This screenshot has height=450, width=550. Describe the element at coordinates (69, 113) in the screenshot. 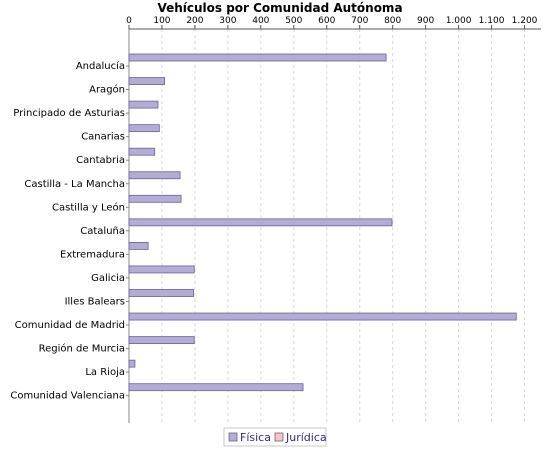

I see `category-label: Principado de Asturias` at that location.